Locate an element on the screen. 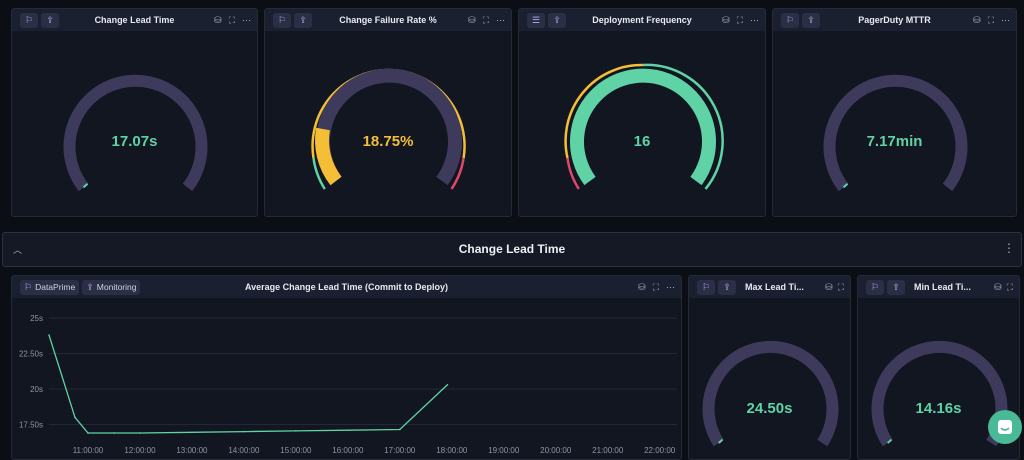  y-tick-label: 25s is located at coordinates (36, 318).